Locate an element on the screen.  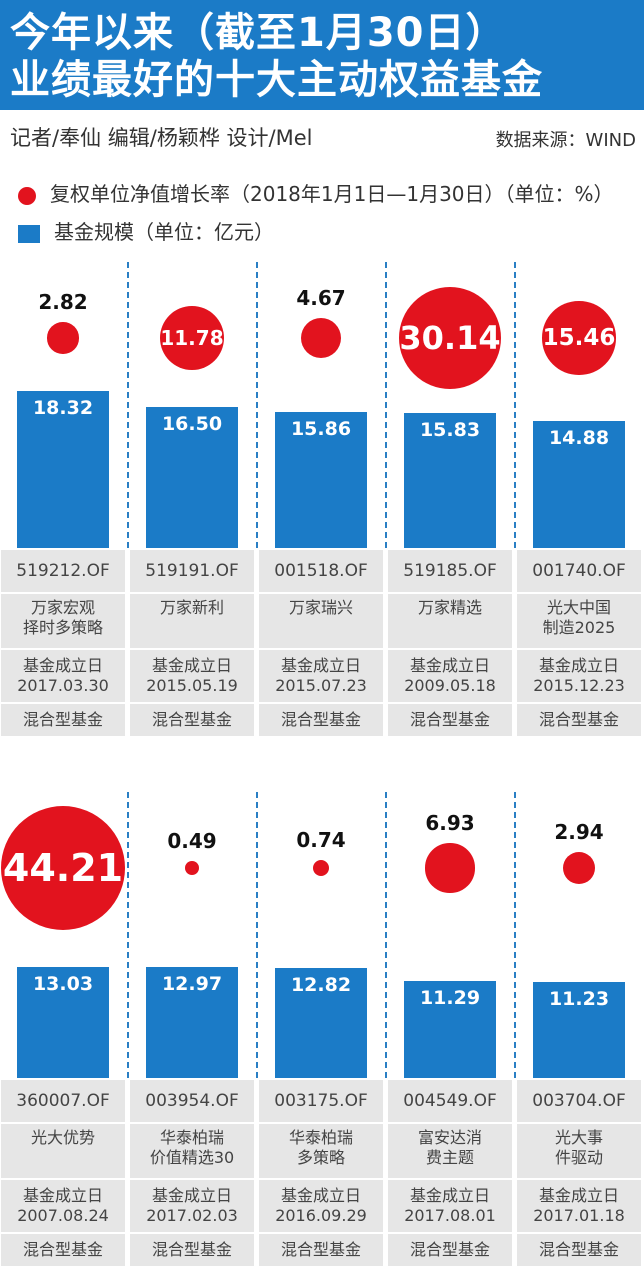
chart-title-line-2: 业绩最好的十大主动权益基金 is located at coordinates (276, 80).